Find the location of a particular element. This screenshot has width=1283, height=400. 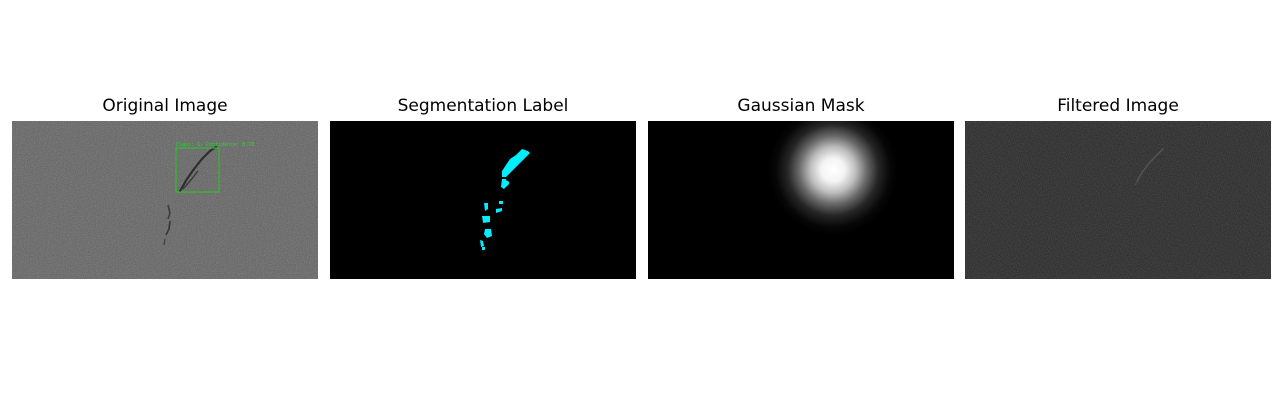

segmentation-mask is located at coordinates (483, 200).